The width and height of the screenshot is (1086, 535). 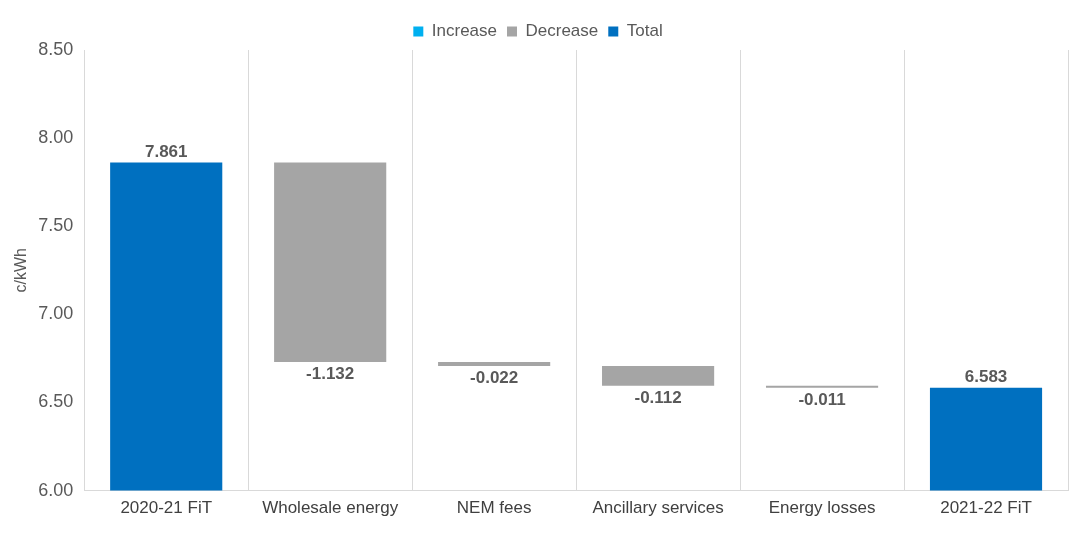 What do you see at coordinates (56, 401) in the screenshot?
I see `y-tick-label: 6.50` at bounding box center [56, 401].